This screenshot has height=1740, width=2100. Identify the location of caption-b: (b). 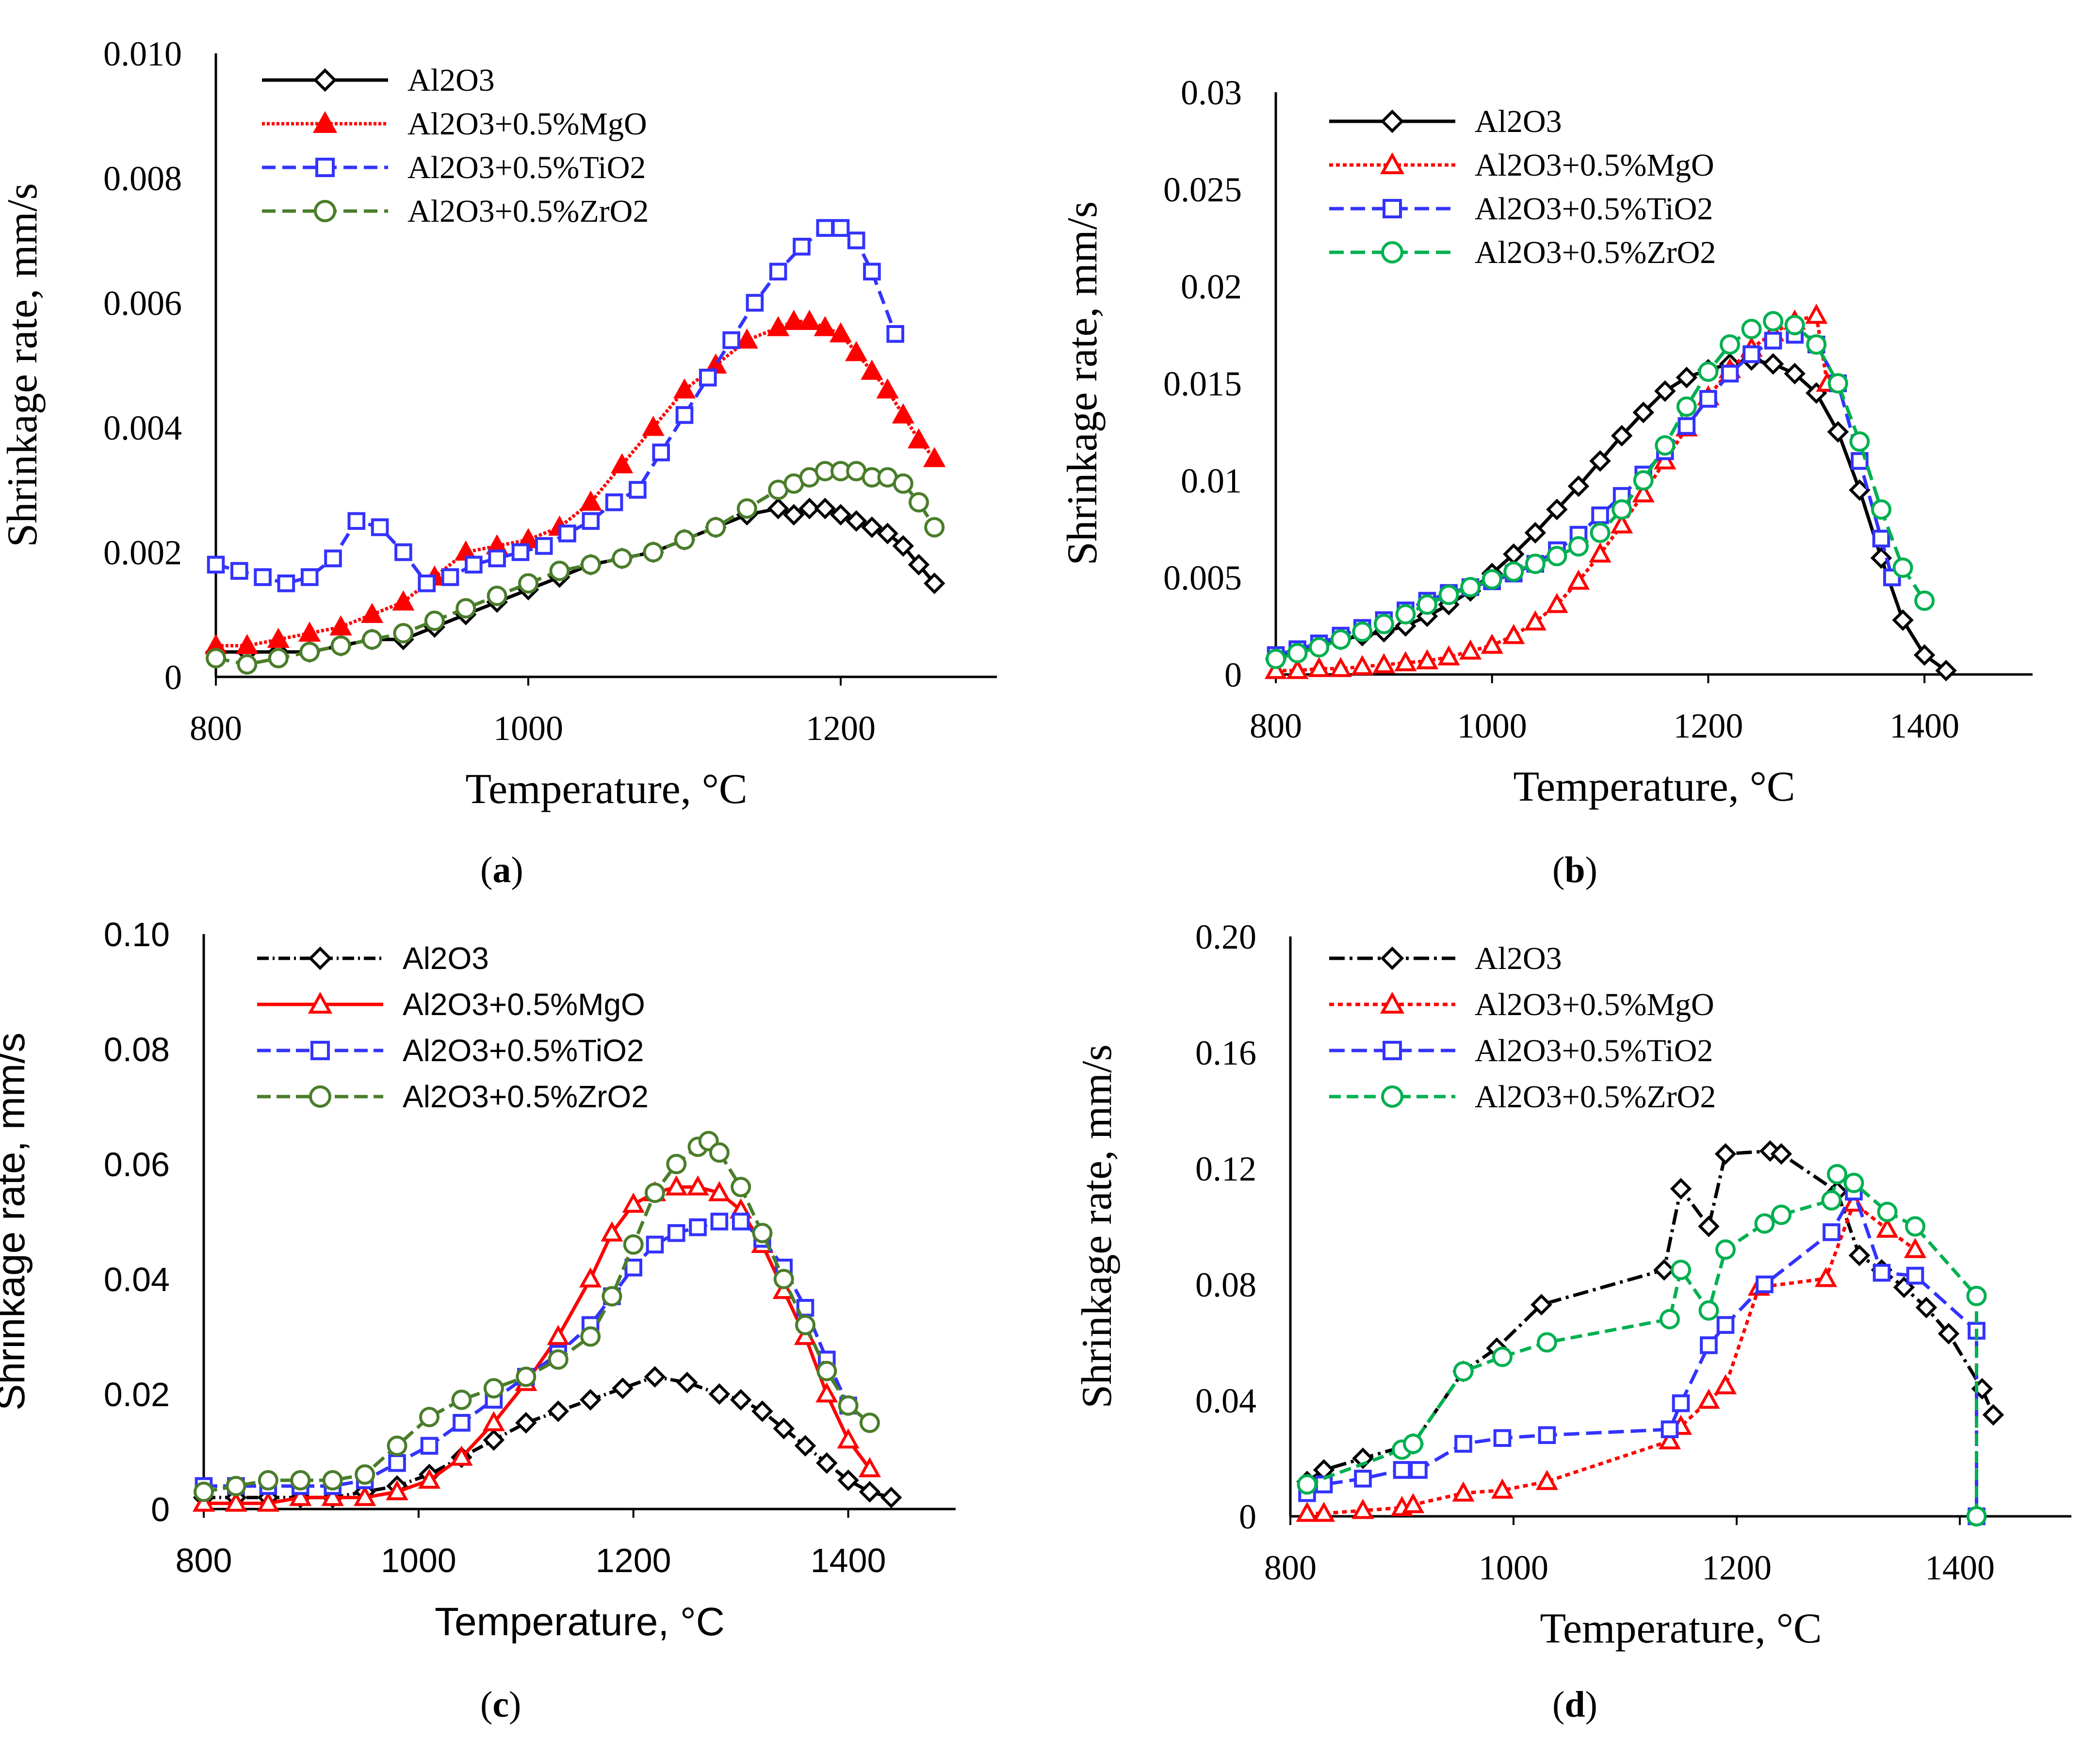
(1574, 870).